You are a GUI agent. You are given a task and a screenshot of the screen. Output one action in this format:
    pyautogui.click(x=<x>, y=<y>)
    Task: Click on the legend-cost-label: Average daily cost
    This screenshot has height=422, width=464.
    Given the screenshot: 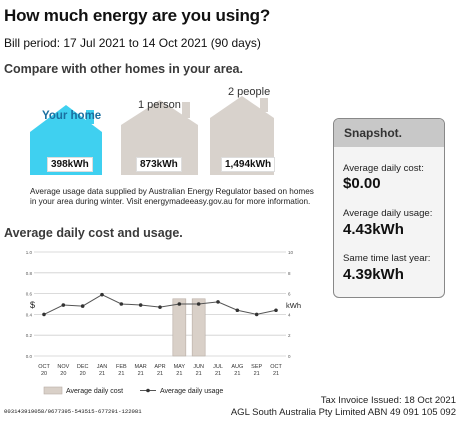 What is the action you would take?
    pyautogui.click(x=94, y=391)
    